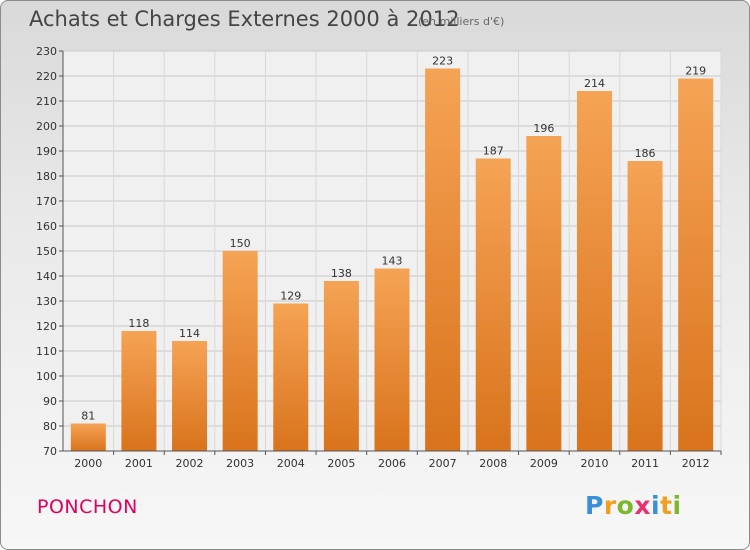 The width and height of the screenshot is (750, 550). I want to click on x-tick-label: 2011, so click(645, 463).